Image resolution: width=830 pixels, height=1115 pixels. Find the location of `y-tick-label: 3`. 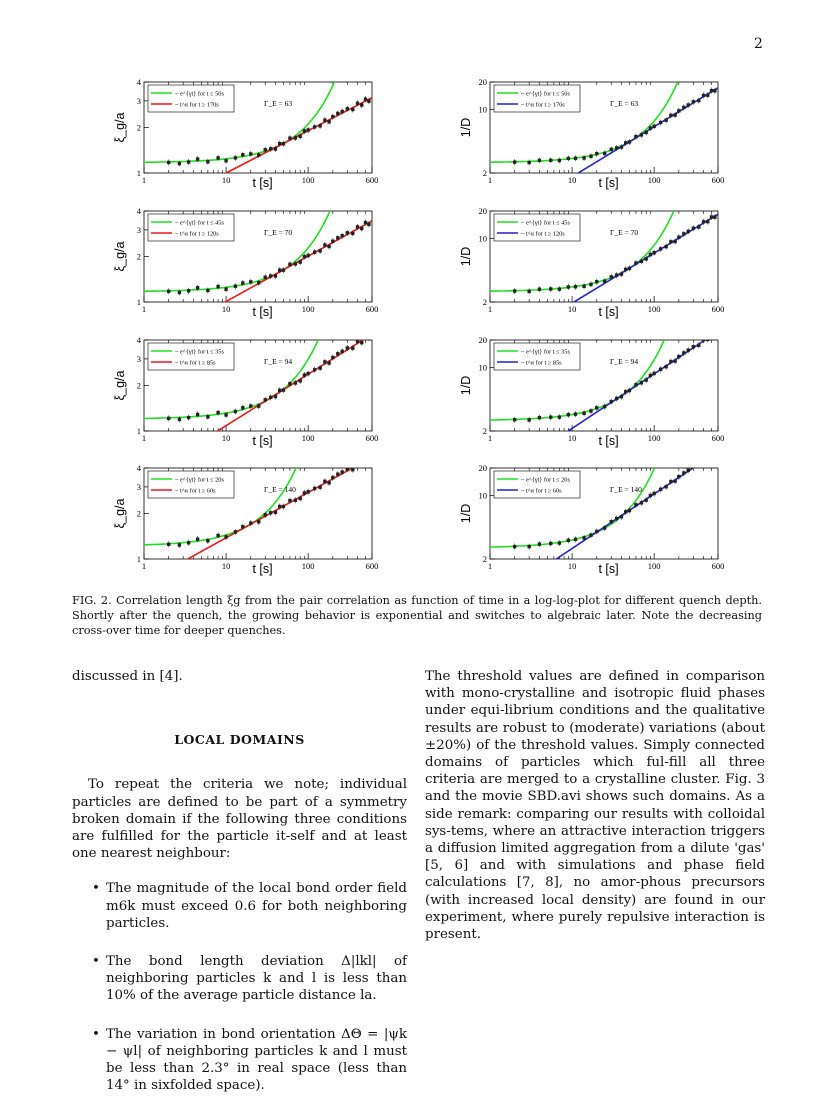

y-tick-label: 3 is located at coordinates (139, 487).